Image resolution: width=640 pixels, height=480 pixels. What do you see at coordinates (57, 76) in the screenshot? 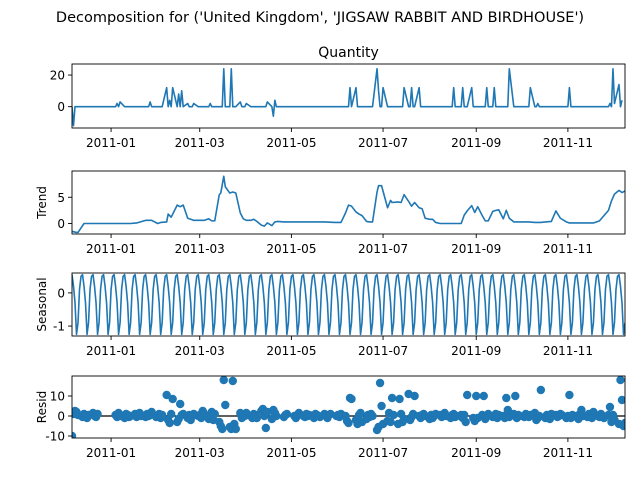
I see `y-tick-label: 20` at bounding box center [57, 76].